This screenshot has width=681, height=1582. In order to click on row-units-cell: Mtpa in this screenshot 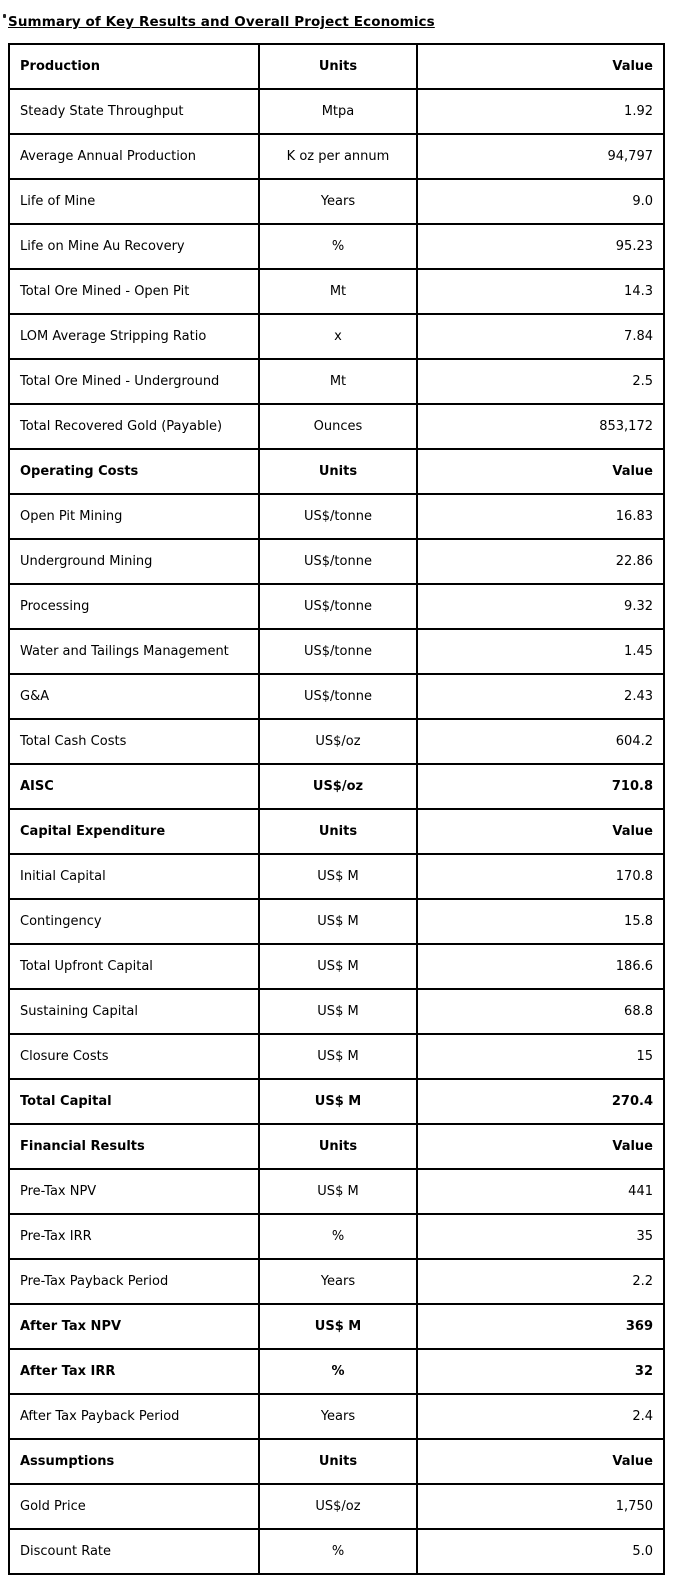, I will do `click(338, 111)`.